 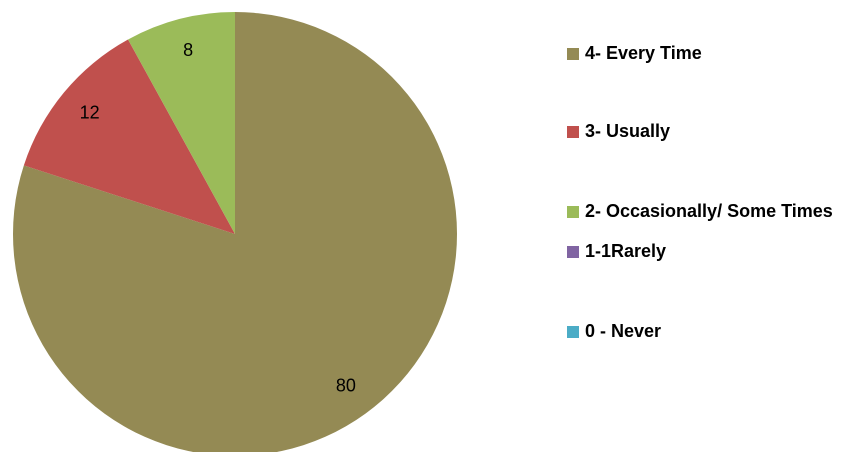 I want to click on data-label: 12, so click(x=90, y=112).